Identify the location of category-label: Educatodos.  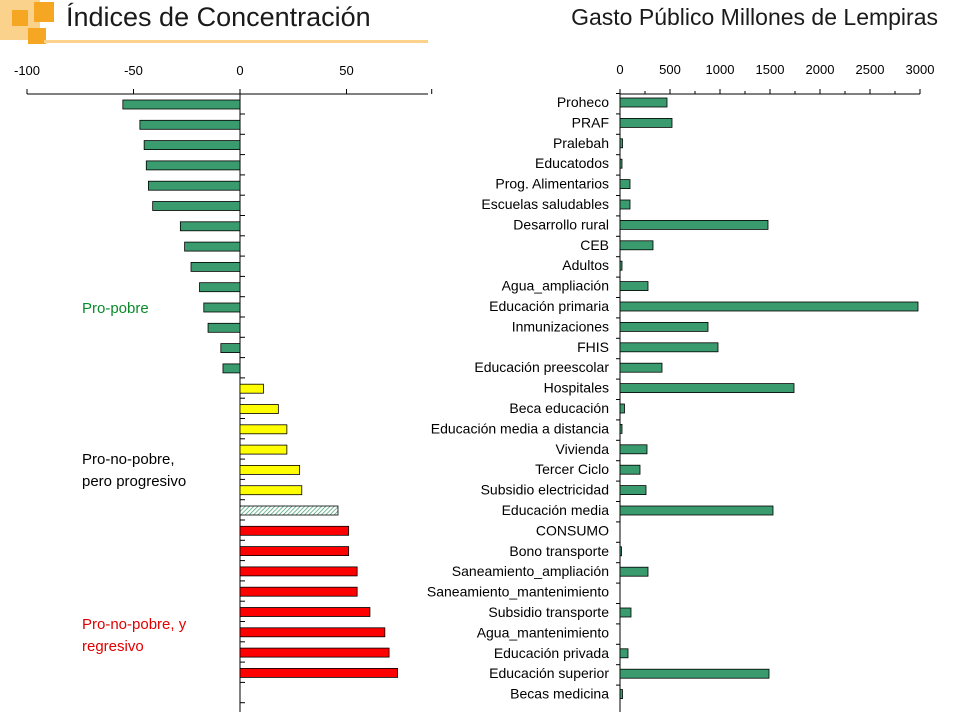
(572, 163).